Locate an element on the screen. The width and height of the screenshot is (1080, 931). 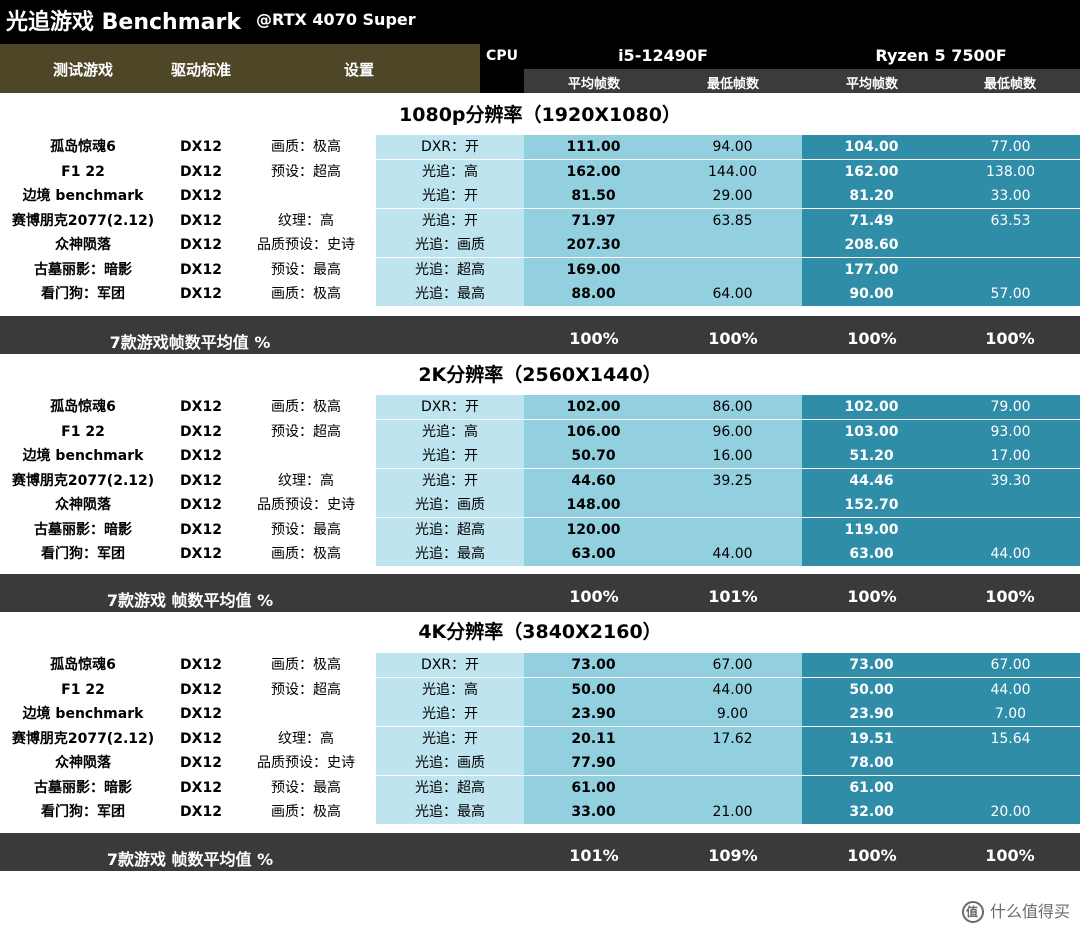
summary-bar: 7款游戏 帧数平均值 % 100% 101% 100% 100% is located at coordinates (540, 592).